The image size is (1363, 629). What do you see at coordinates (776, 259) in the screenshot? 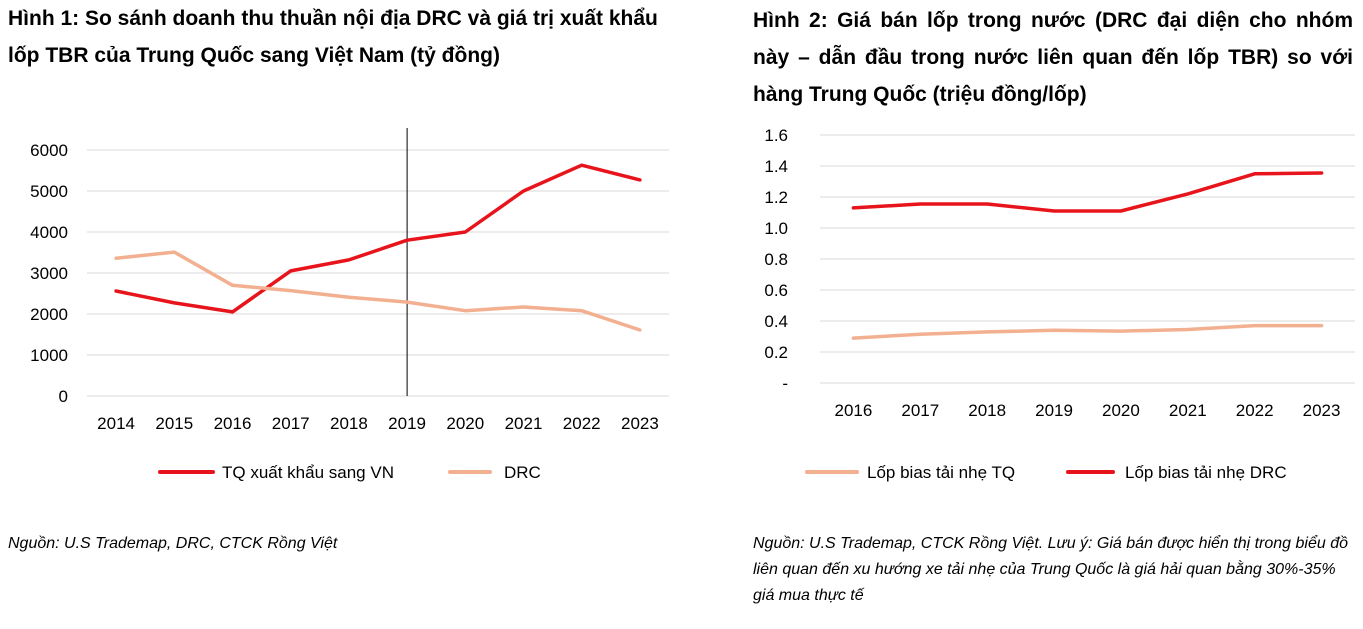
I see `y-tick-label: 0.8` at bounding box center [776, 259].